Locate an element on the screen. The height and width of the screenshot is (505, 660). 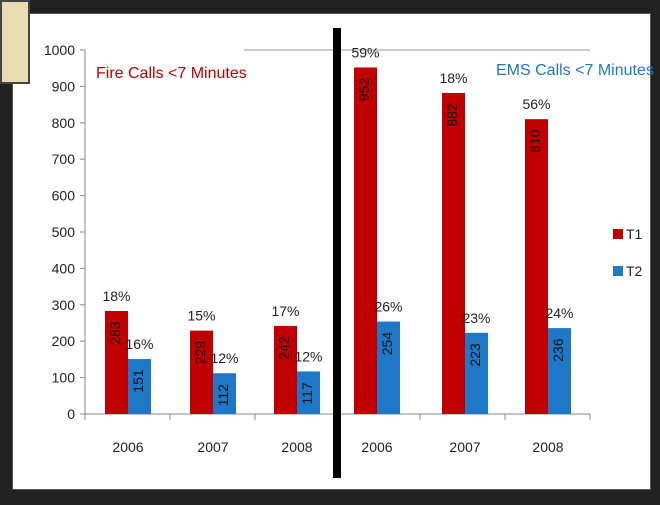
bar-value-label: 242 is located at coordinates (284, 348).